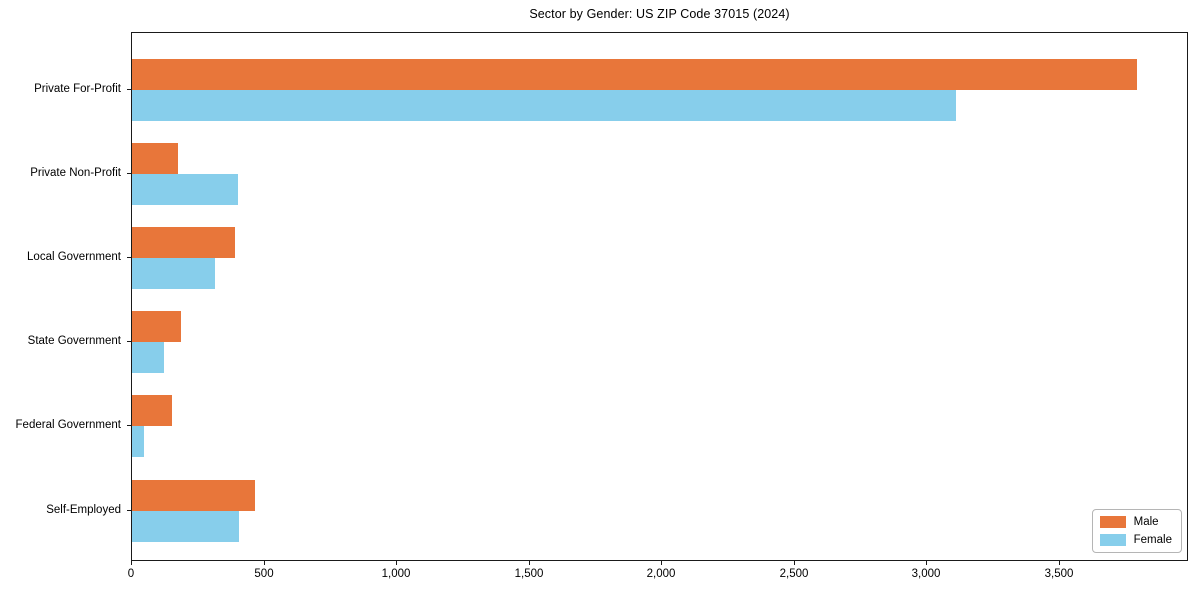  I want to click on x-axis: 0 500 1,000 1,500 2,000 2,500 3,000 3,500, so click(658, 579).